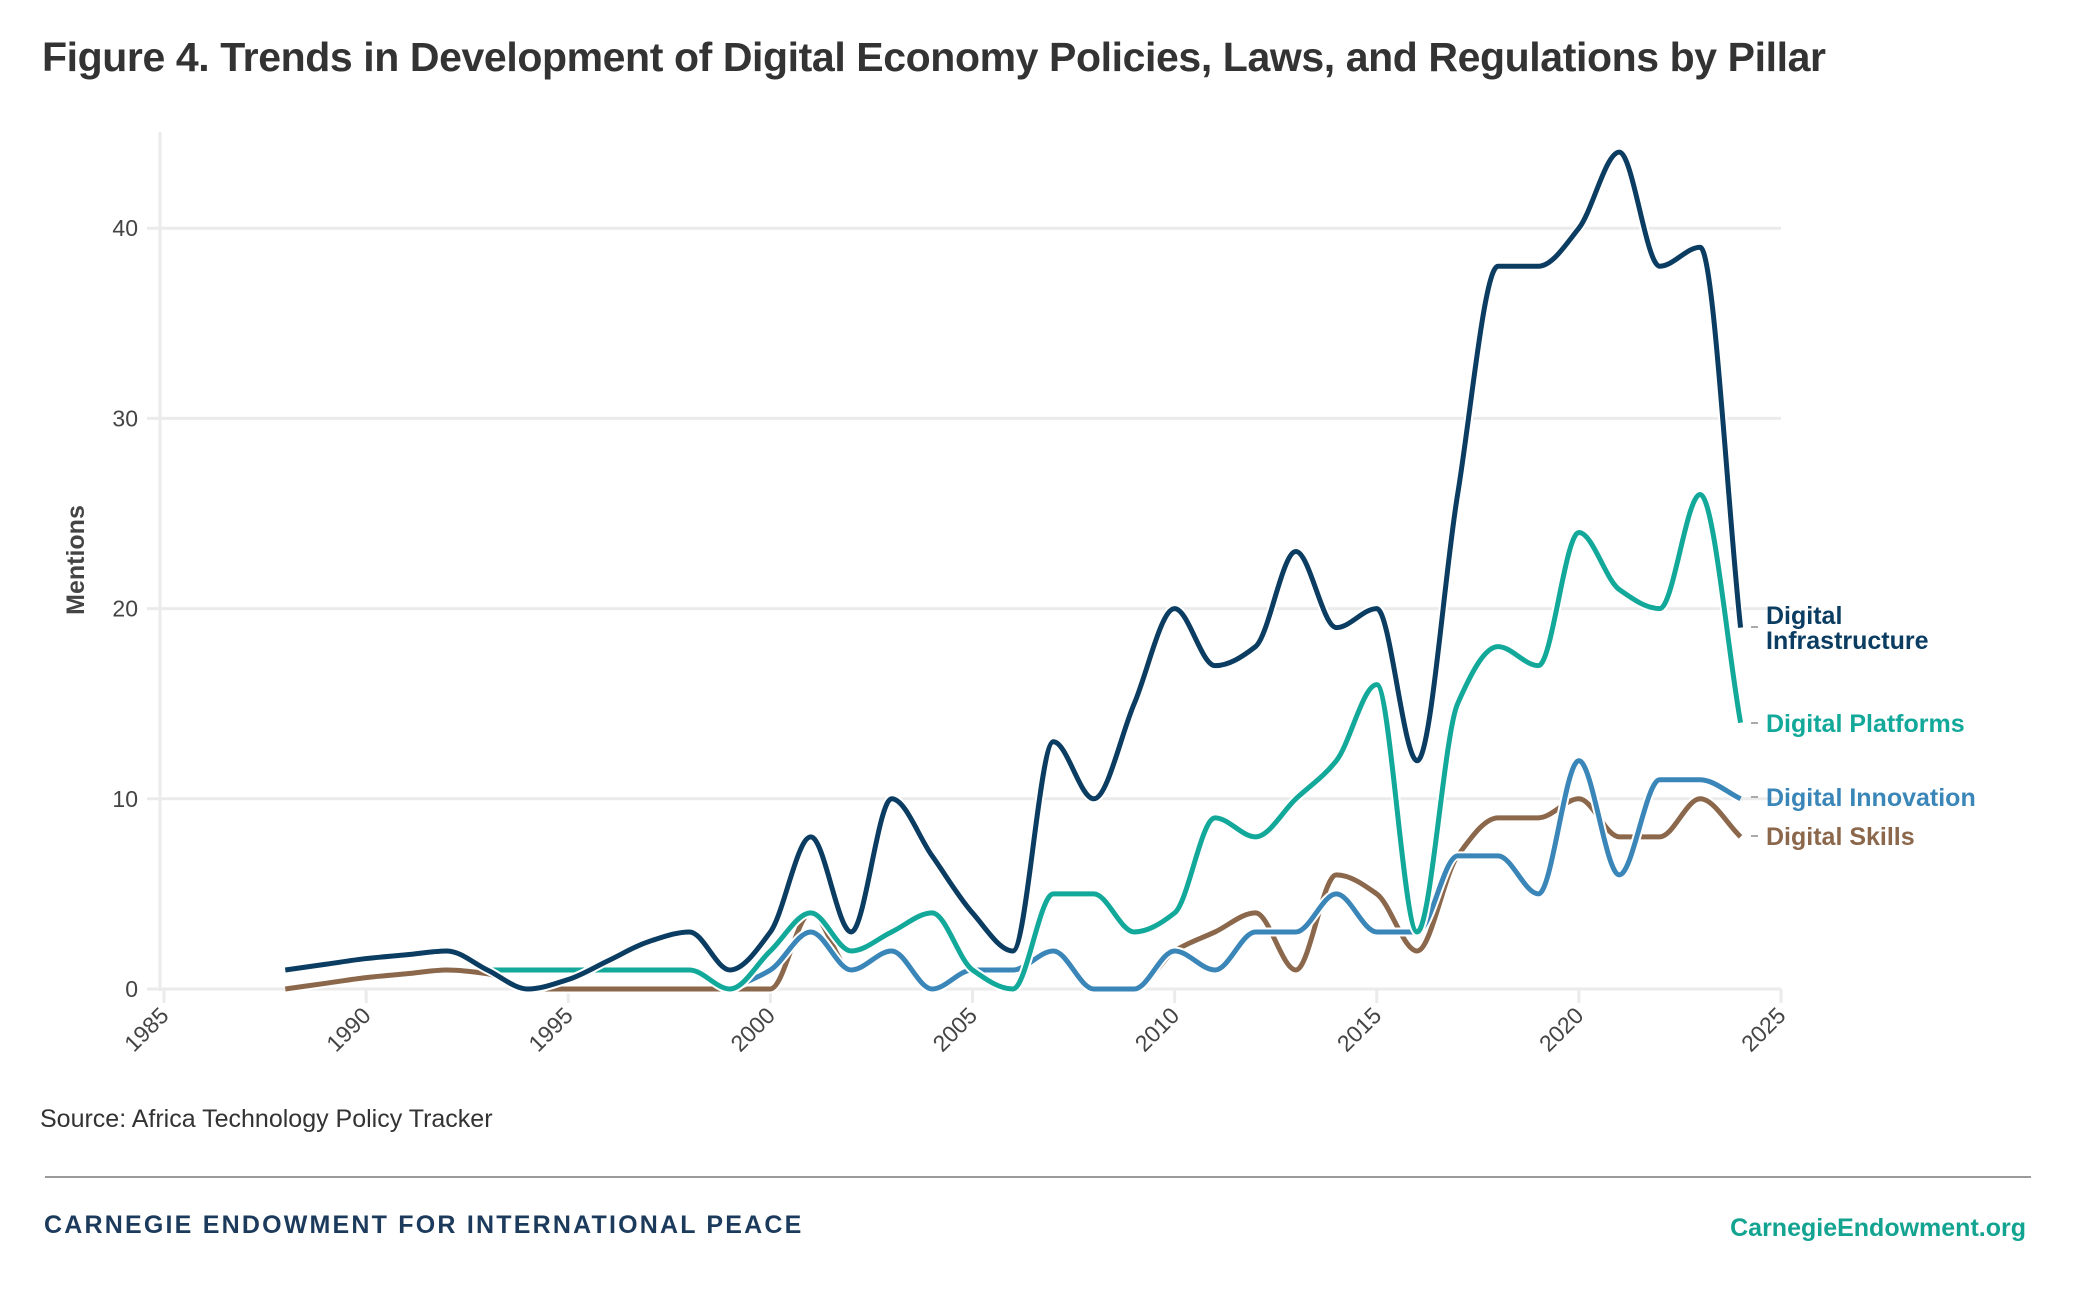 The width and height of the screenshot is (2080, 1304). What do you see at coordinates (125, 418) in the screenshot?
I see `y-tick-label: 30` at bounding box center [125, 418].